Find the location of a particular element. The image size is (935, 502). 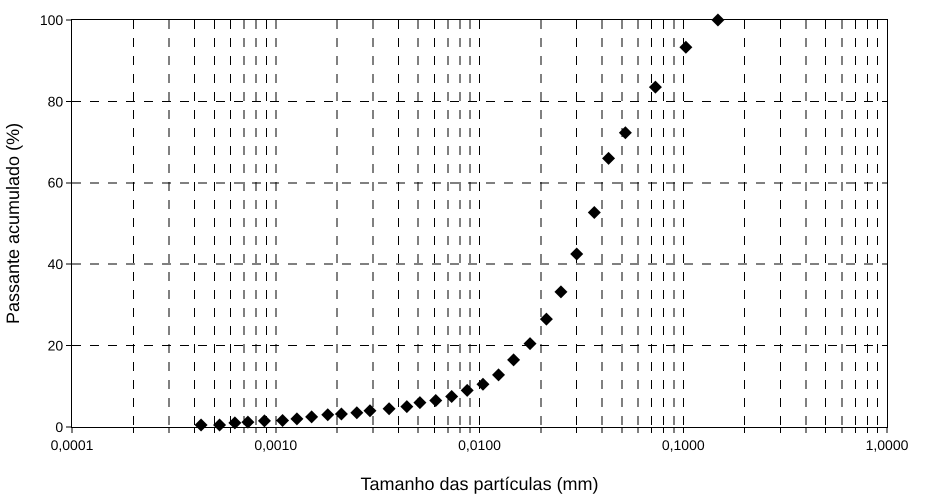

y-axis-title: Passante acumulado (%) is located at coordinates (13, 223).